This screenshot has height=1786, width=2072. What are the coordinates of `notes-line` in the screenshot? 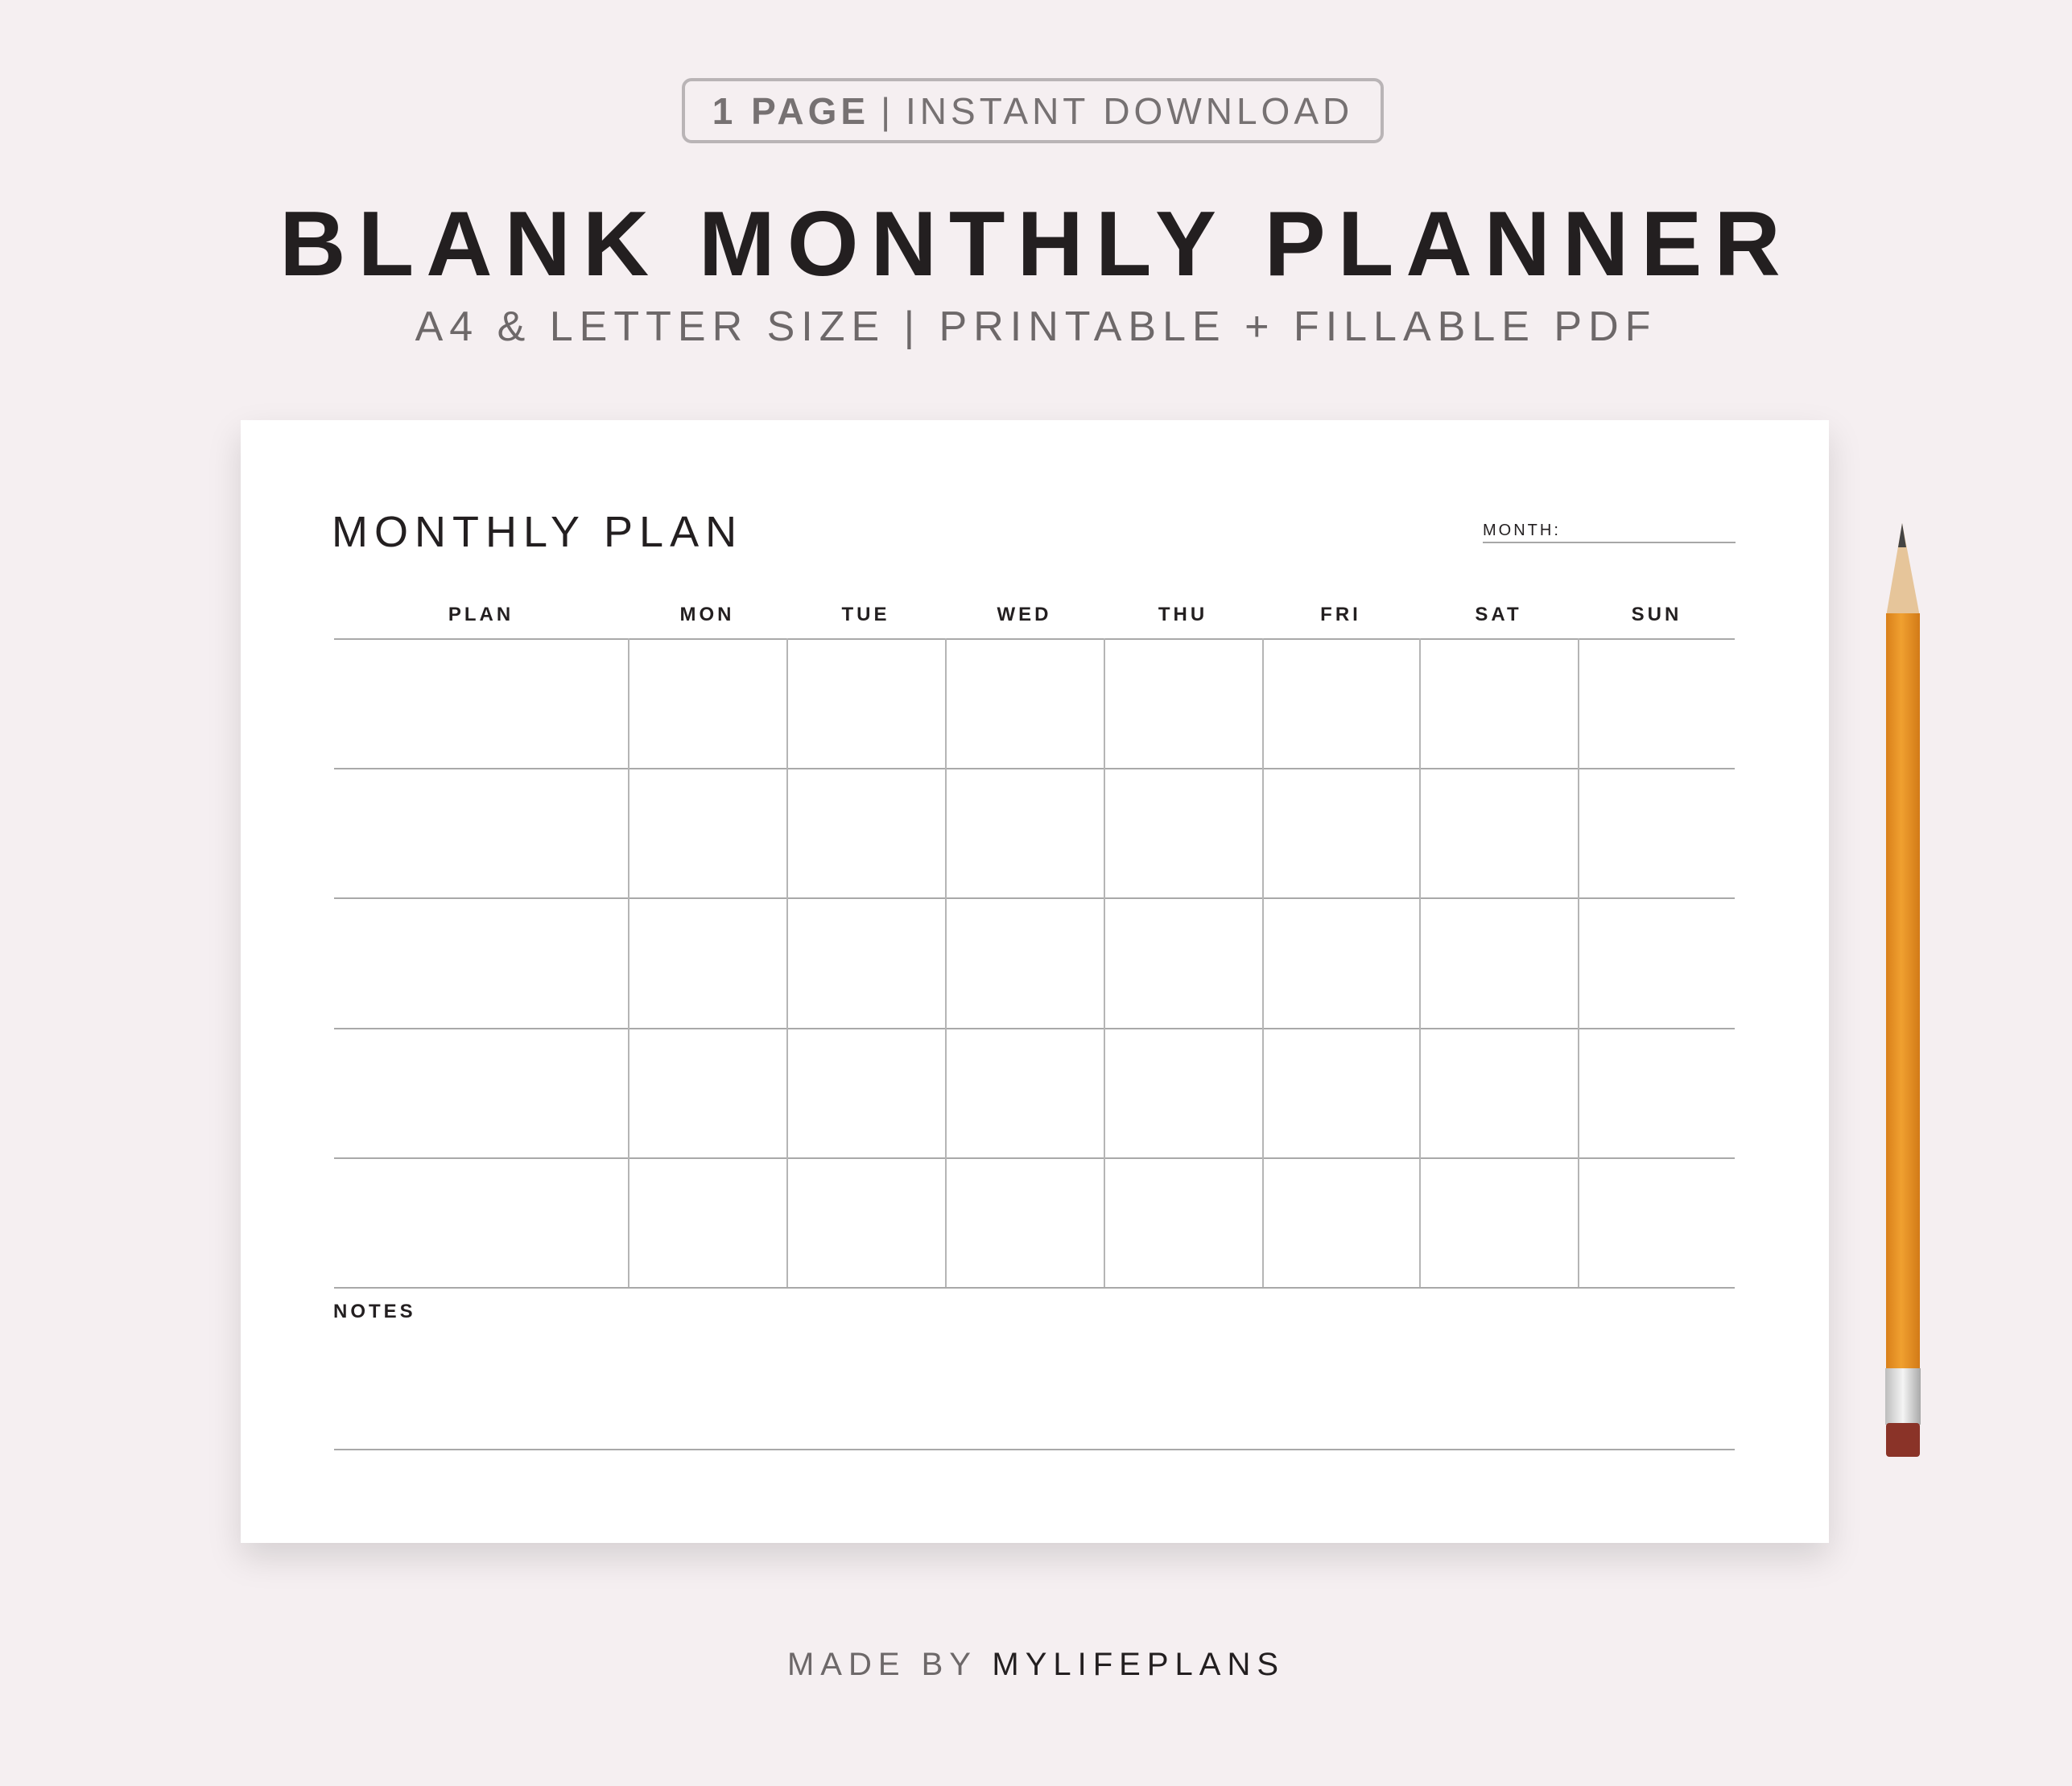 It's located at (1034, 1449).